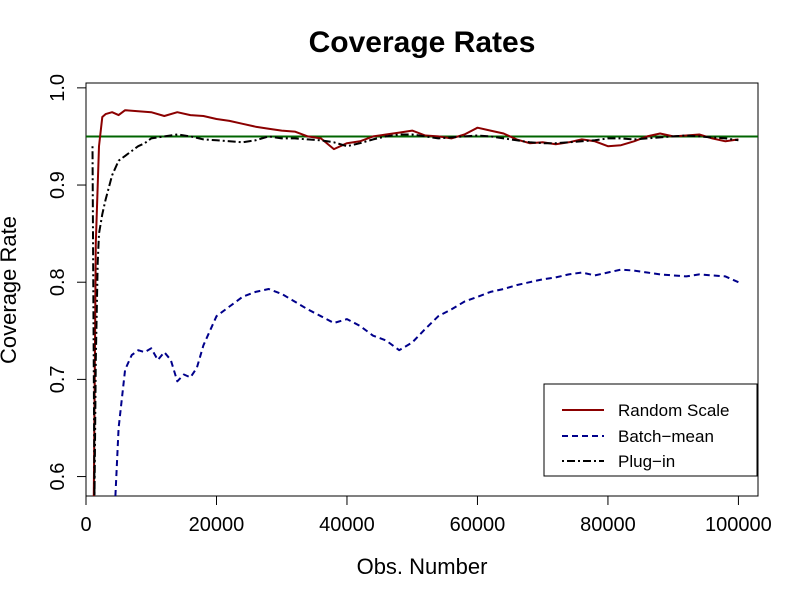 This screenshot has width=800, height=600. What do you see at coordinates (674, 410) in the screenshot?
I see `legend-label-random-scale: Random Scale` at bounding box center [674, 410].